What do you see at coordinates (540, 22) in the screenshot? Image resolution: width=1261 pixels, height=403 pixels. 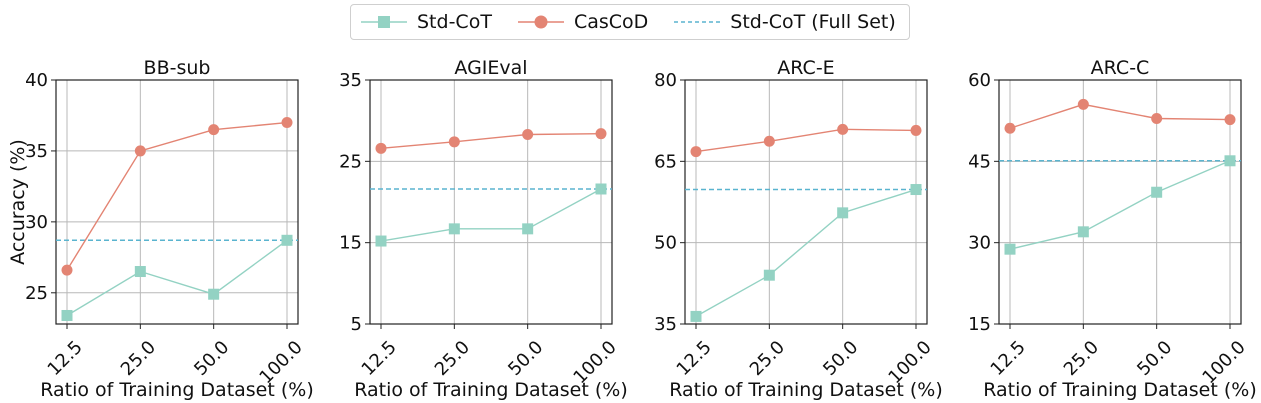 I see `cascod-legend-marker-icon` at bounding box center [540, 22].